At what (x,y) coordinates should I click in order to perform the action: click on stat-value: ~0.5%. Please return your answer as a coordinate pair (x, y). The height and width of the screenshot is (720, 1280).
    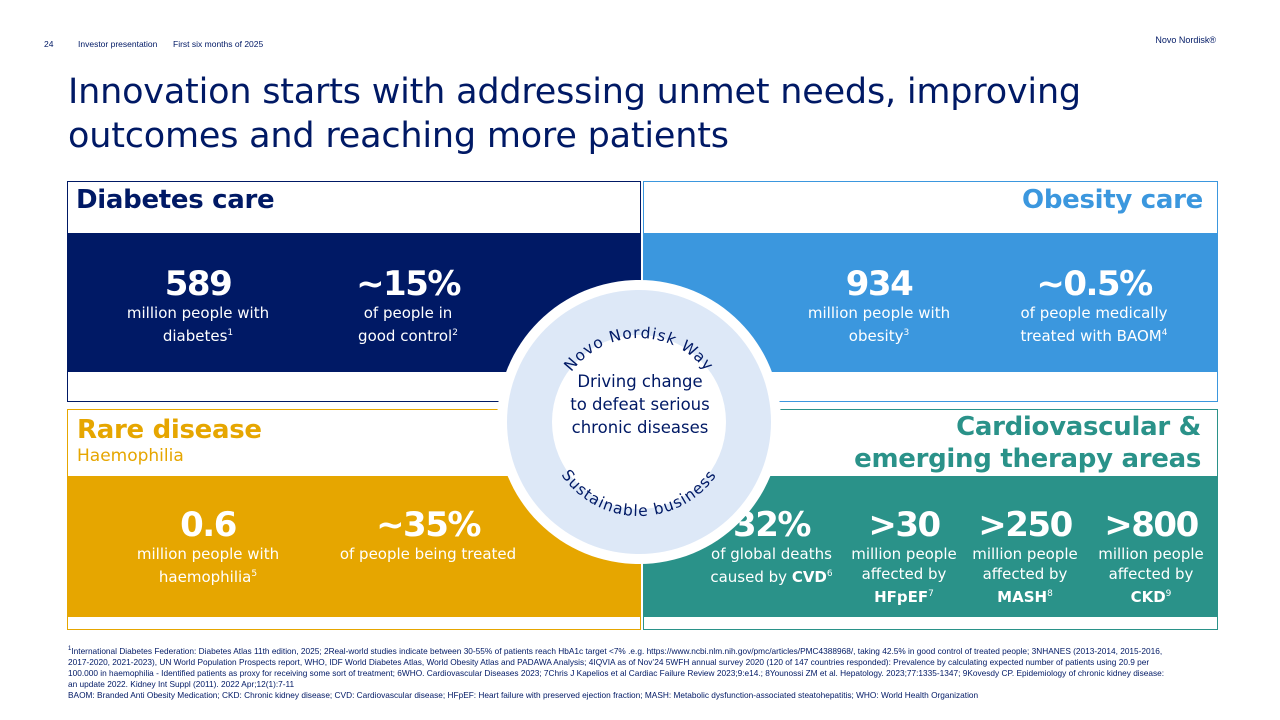
    Looking at the image, I should click on (1094, 284).